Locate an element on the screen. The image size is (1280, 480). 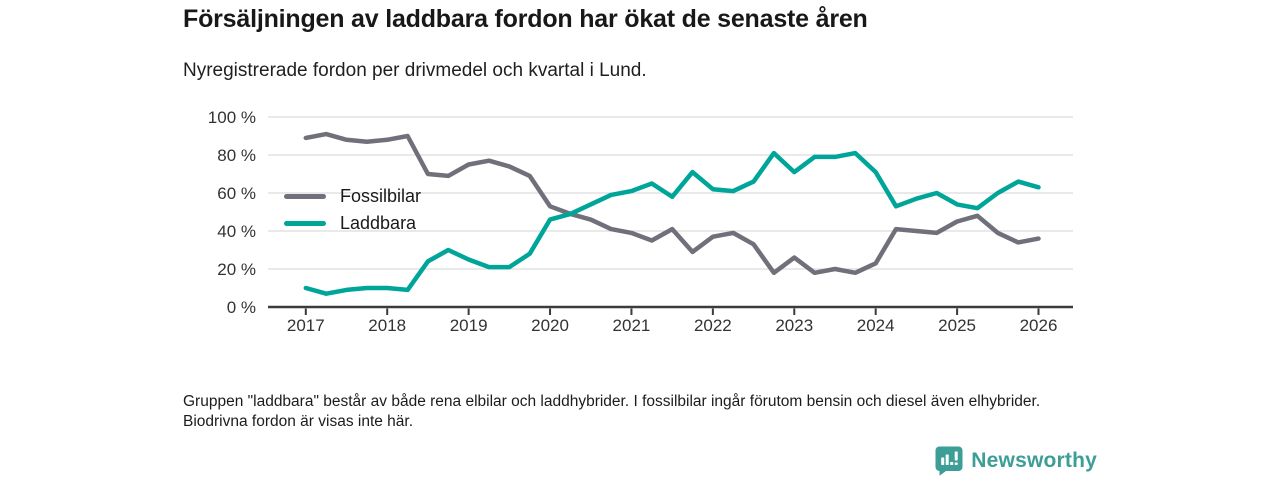
x-tick-label: 2021 is located at coordinates (632, 325).